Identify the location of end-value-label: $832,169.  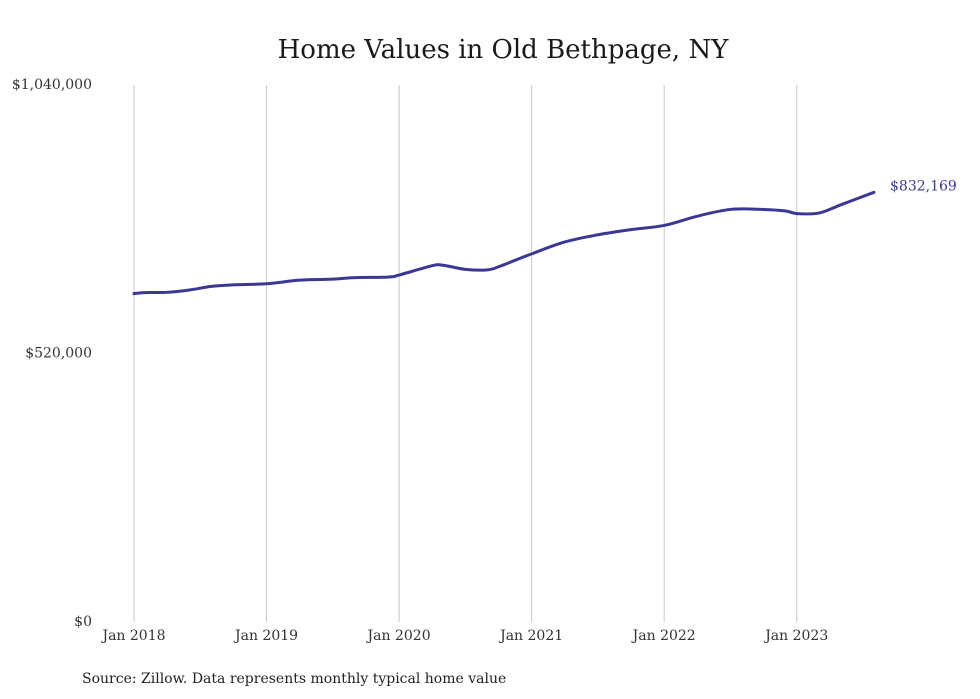
(923, 186).